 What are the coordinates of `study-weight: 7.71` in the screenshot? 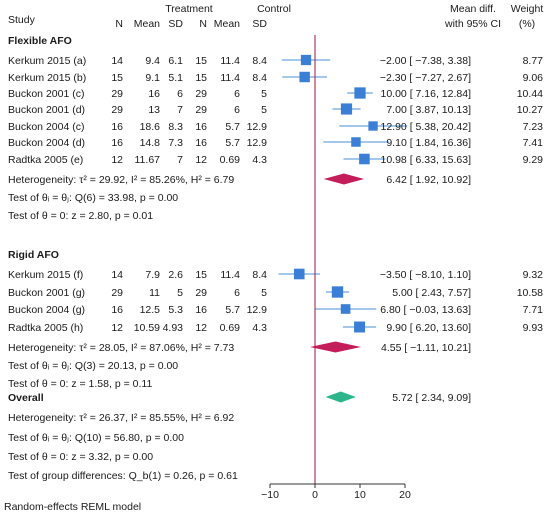 It's located at (533, 310).